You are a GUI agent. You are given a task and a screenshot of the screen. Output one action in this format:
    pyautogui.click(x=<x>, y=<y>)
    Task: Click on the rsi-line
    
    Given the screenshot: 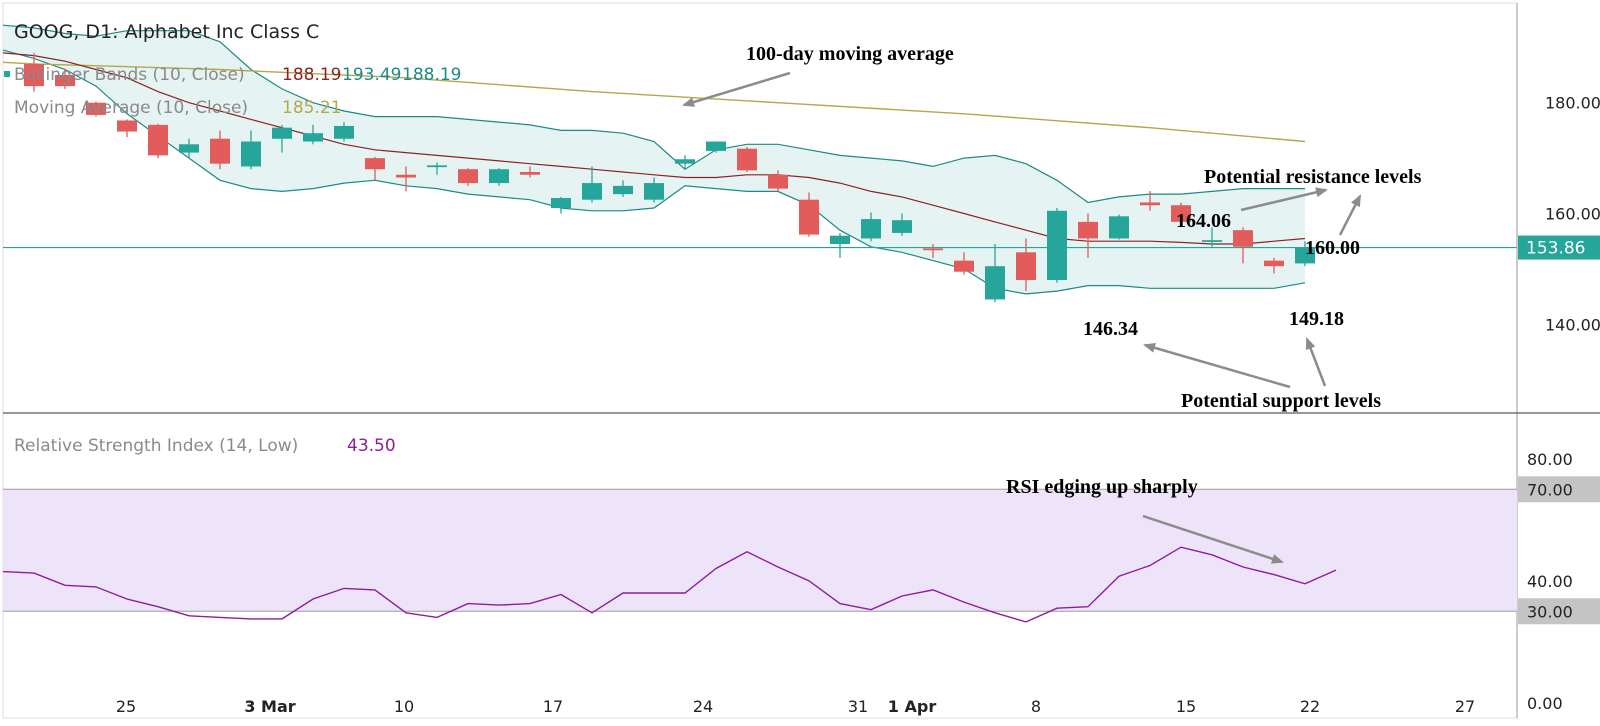 What is the action you would take?
    pyautogui.click(x=669, y=584)
    